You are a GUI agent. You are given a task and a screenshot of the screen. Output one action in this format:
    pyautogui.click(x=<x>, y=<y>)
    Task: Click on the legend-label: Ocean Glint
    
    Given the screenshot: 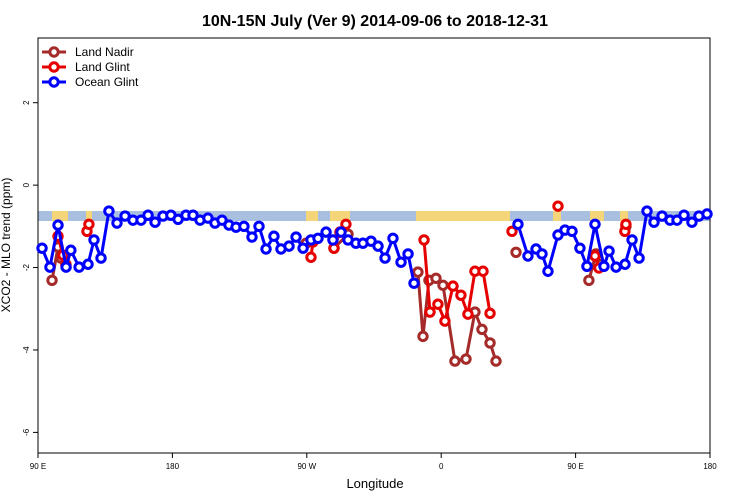 What is the action you would take?
    pyautogui.click(x=107, y=82)
    